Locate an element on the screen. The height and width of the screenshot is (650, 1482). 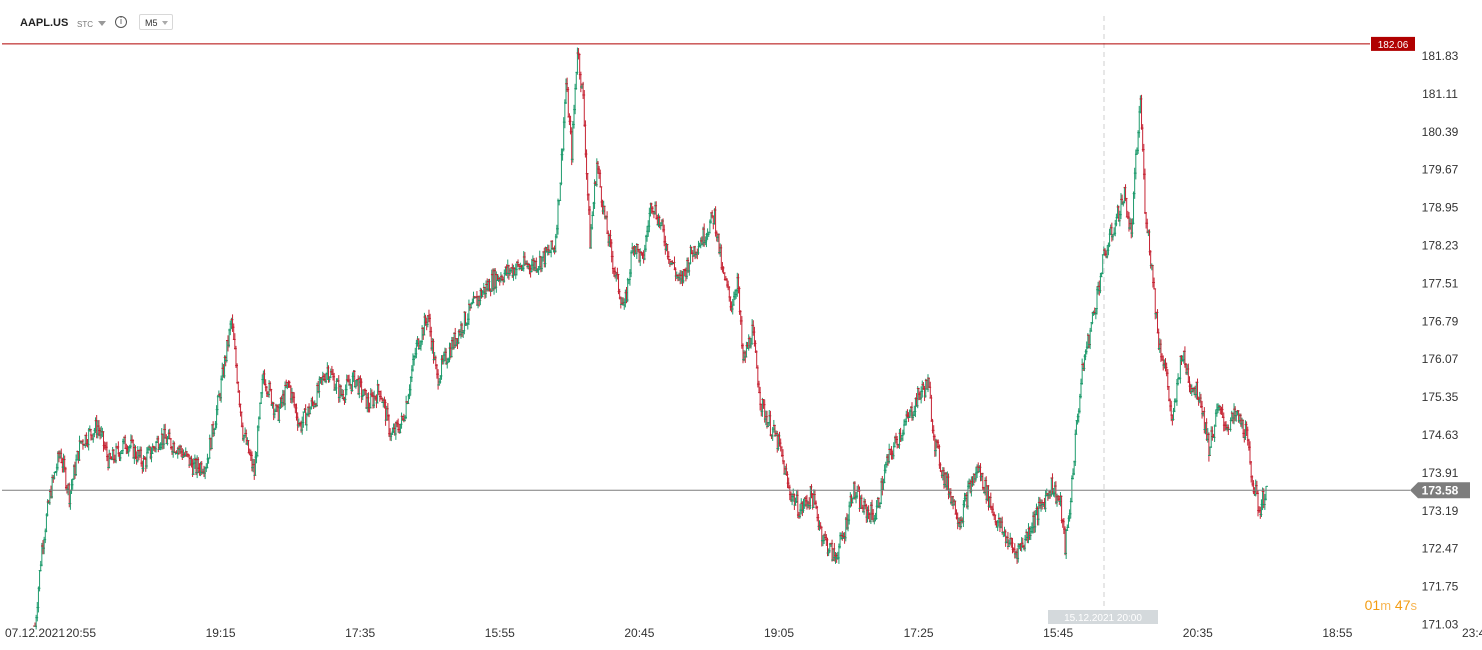
crosshair-date-label: 15.12.2021 20:00 is located at coordinates (1103, 618).